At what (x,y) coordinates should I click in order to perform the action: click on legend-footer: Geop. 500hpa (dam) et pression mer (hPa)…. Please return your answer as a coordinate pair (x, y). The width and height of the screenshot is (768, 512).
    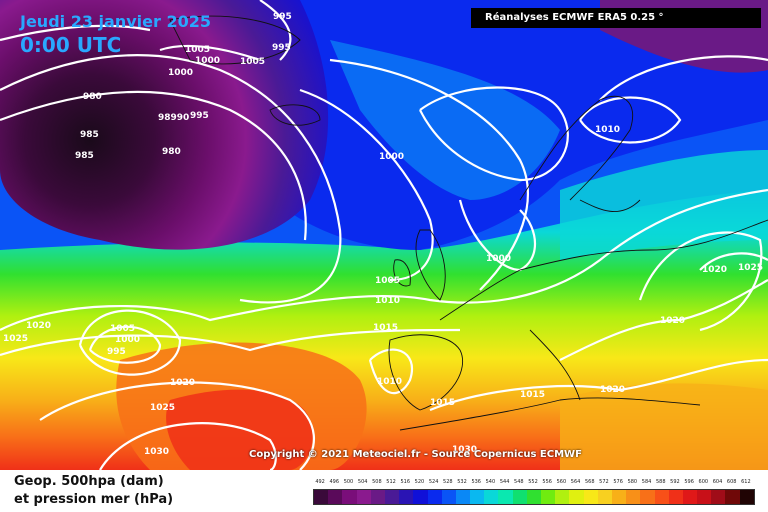
    Looking at the image, I should click on (384, 491).